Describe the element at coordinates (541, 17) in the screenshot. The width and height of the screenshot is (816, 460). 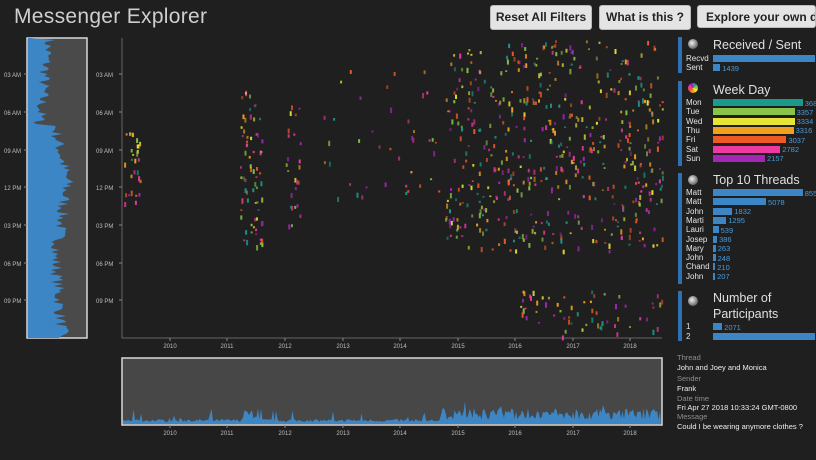
I see `reset-filters-button: Reset All Filters` at that location.